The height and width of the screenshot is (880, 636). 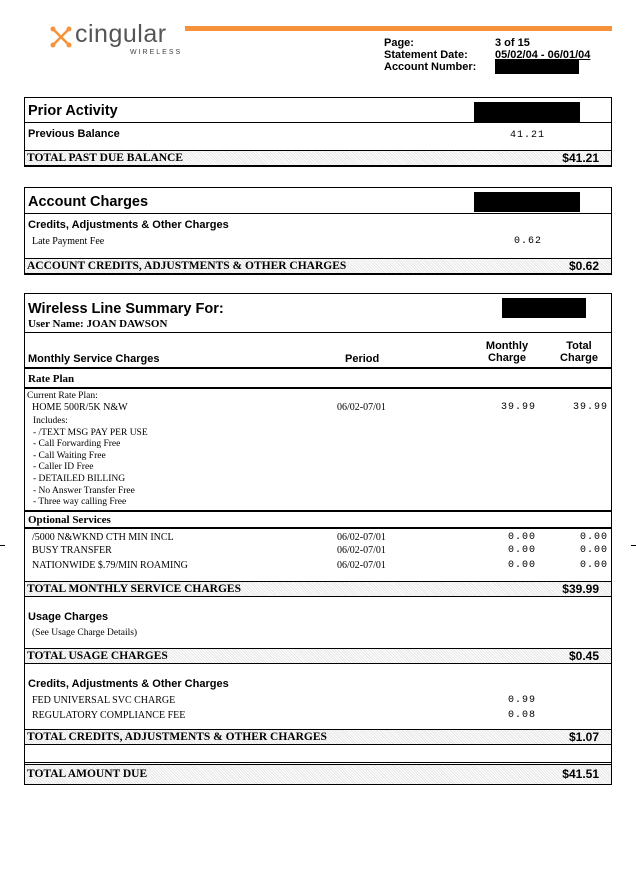 I want to click on fold-mark-left, so click(x=2, y=545).